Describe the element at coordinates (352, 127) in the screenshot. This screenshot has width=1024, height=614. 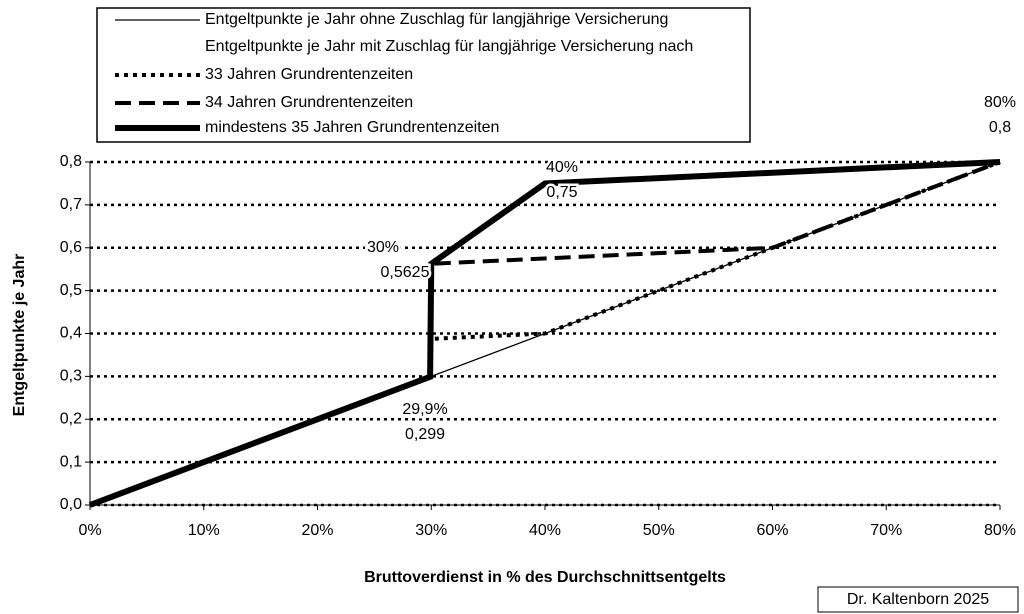
I see `legend-label: mindestens 35 Jahren Grundrentenzeiten` at that location.